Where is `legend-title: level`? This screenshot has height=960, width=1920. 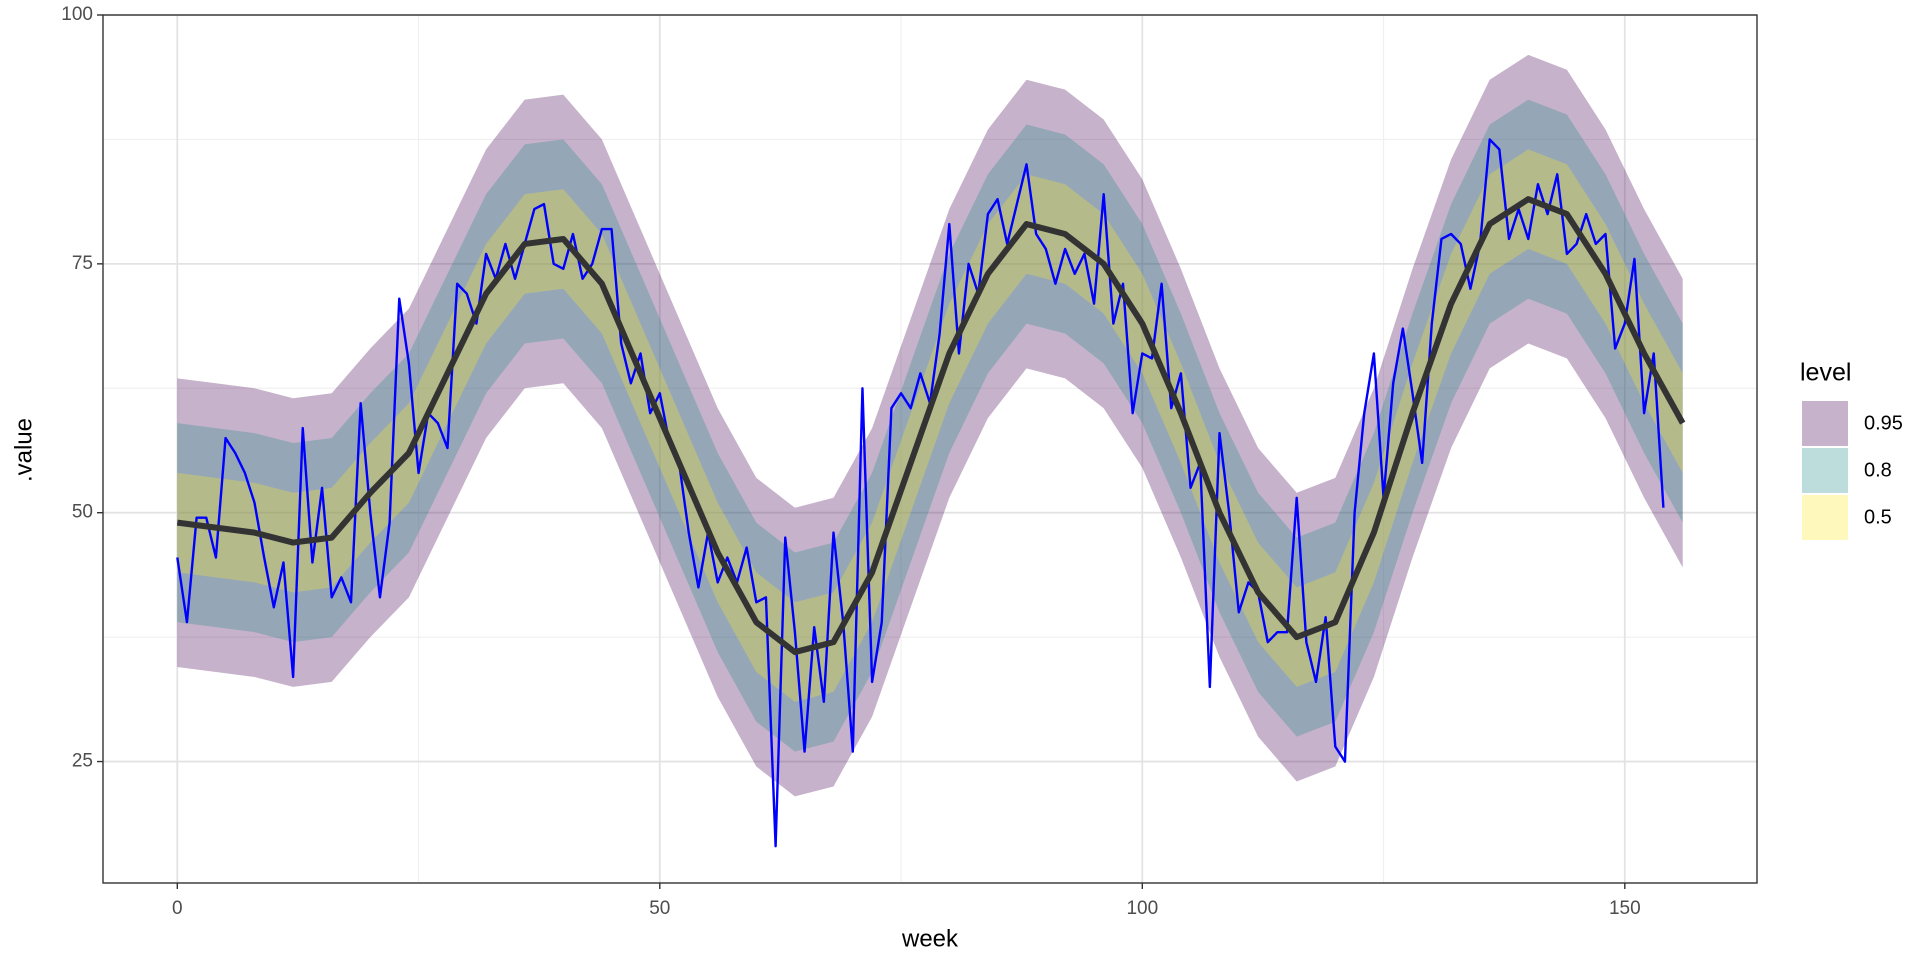 legend-title: level is located at coordinates (1825, 373).